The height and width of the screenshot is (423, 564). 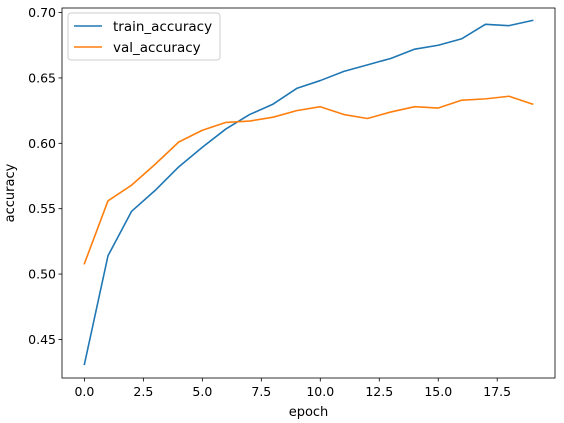 What do you see at coordinates (42, 339) in the screenshot?
I see `y-tick-label: 0.45` at bounding box center [42, 339].